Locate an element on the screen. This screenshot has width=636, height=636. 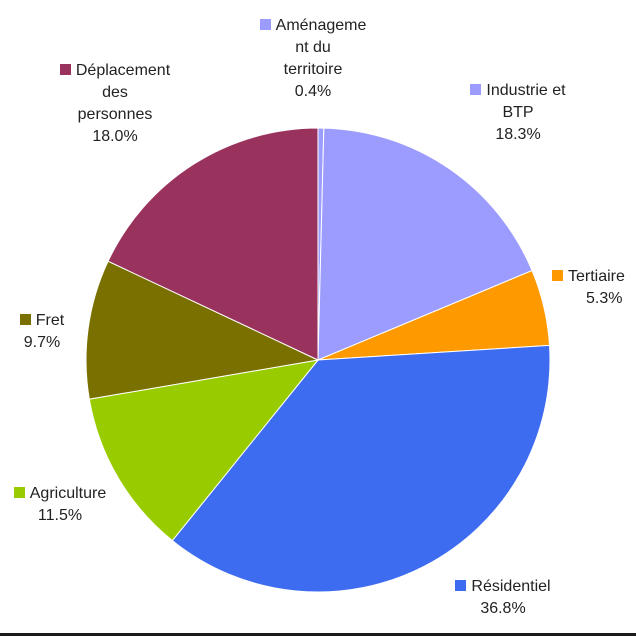
slice-label-deplacement: Déplacement des personnes 18.0% is located at coordinates (115, 104).